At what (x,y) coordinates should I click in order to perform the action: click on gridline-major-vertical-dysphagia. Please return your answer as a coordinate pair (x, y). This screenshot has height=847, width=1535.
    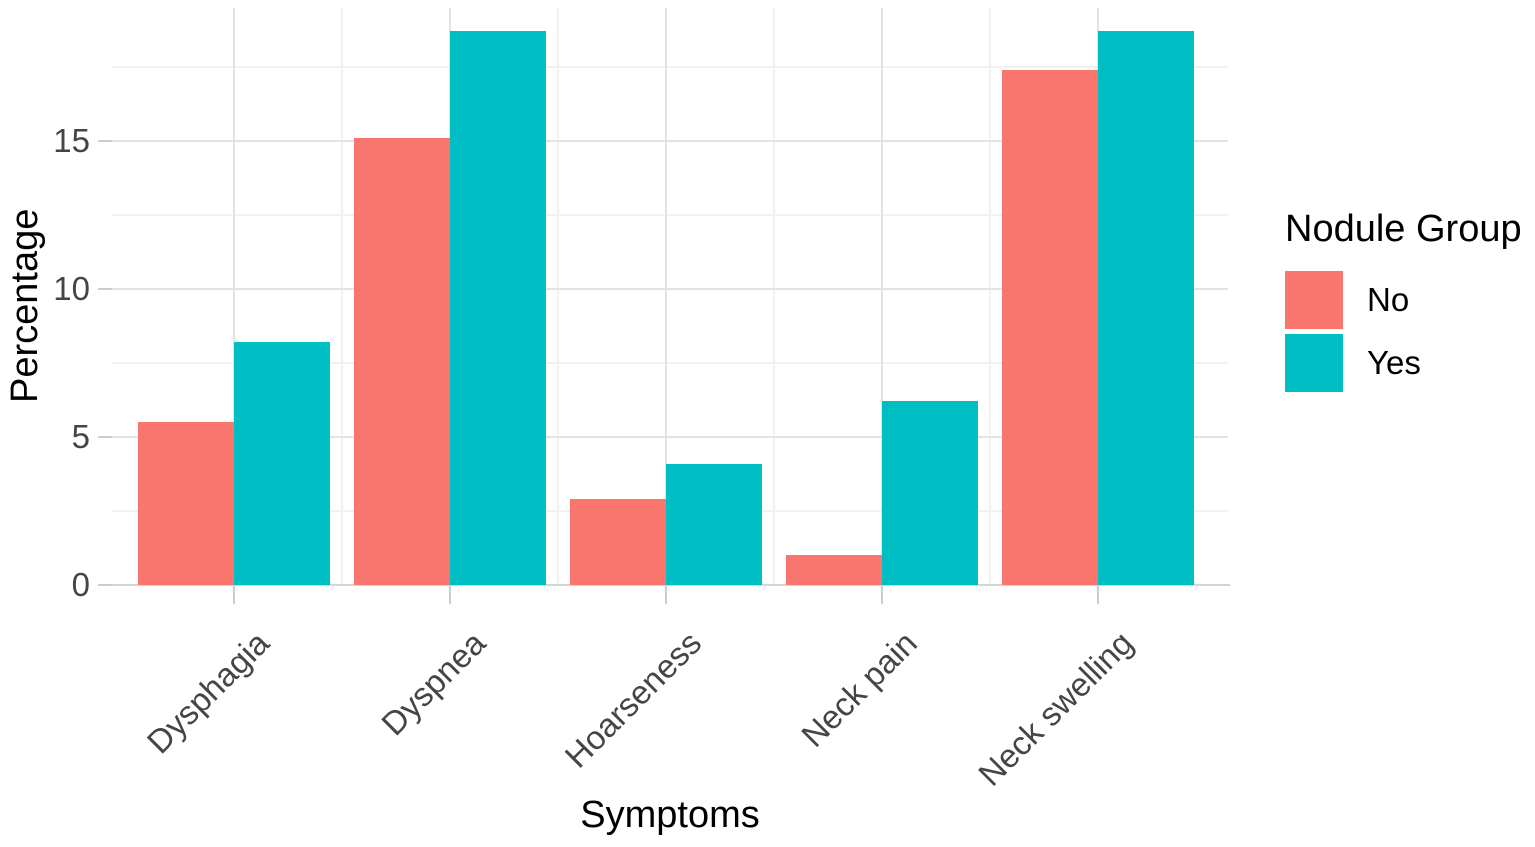
    Looking at the image, I should click on (234, 296).